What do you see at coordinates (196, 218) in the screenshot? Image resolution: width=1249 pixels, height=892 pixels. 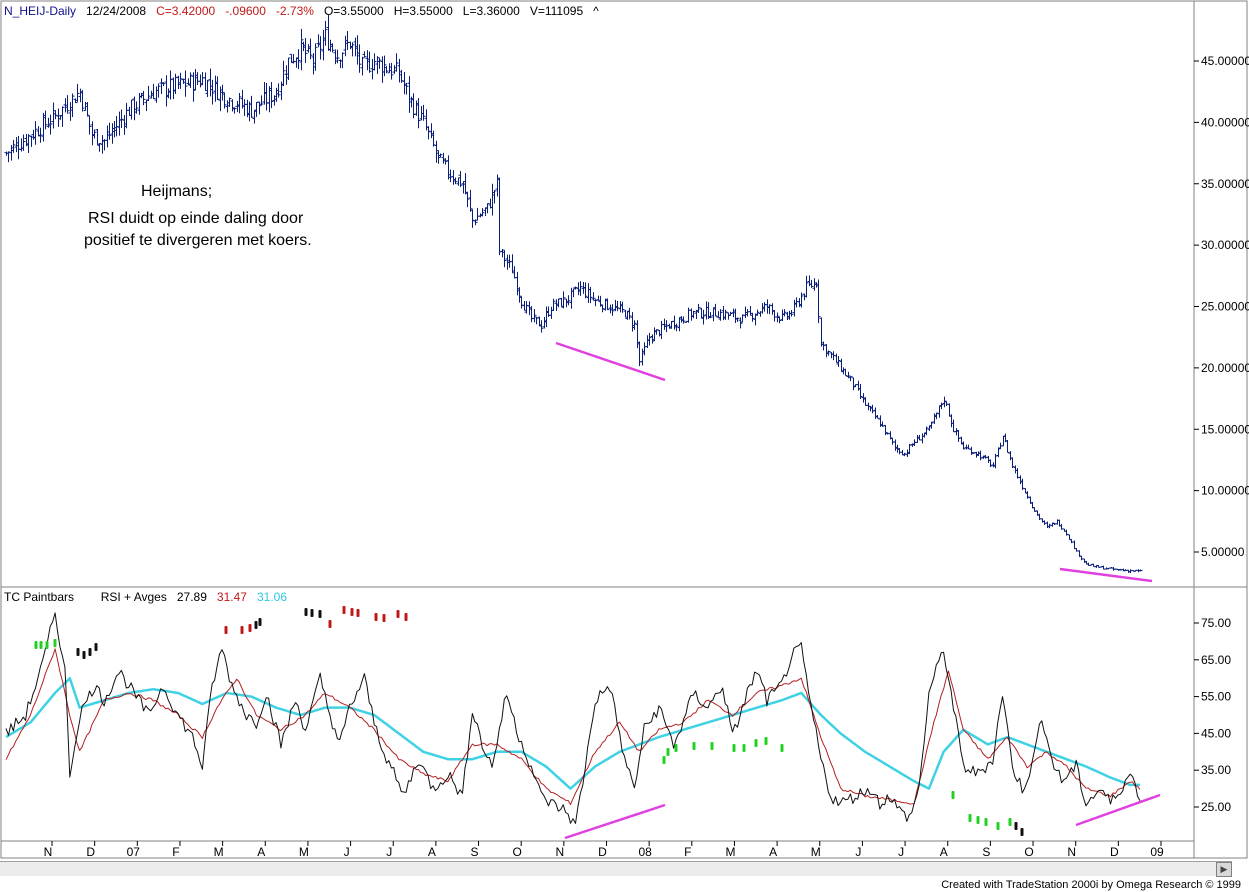 I see `annotation-line-2: RSI duidt op einde daling door` at bounding box center [196, 218].